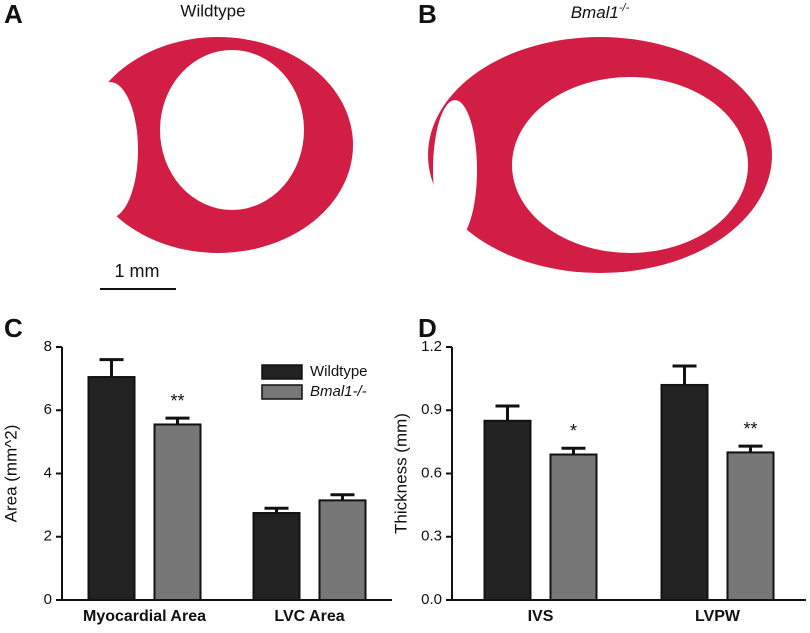 This screenshot has width=810, height=633. I want to click on significance: *, so click(573, 431).